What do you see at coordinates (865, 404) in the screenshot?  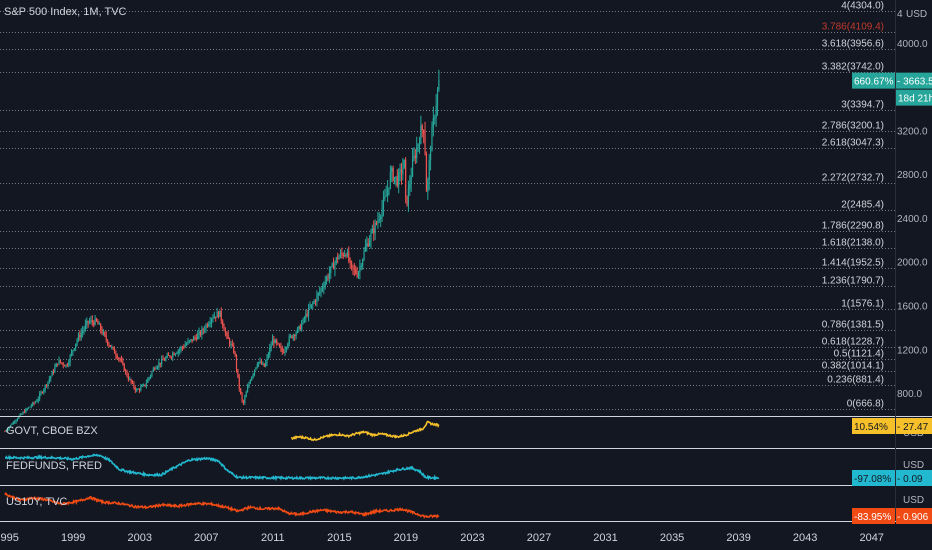 I see `fib-level-label: 0(666.8)` at bounding box center [865, 404].